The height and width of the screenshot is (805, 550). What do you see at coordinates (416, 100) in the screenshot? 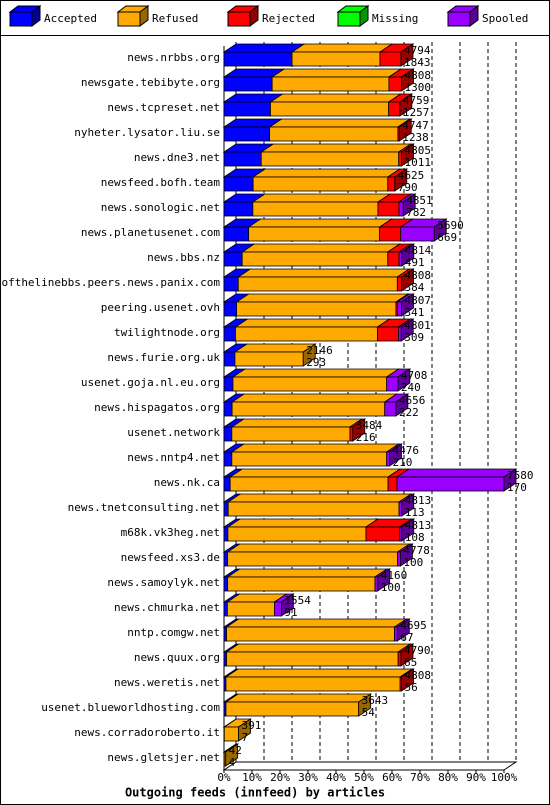
I see `total-label: 4759` at bounding box center [416, 100].